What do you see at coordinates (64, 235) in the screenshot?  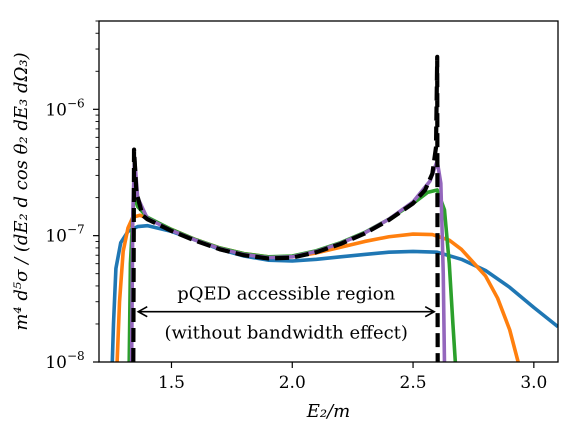 I see `y-tick-label: 10⁻⁷` at bounding box center [64, 235].